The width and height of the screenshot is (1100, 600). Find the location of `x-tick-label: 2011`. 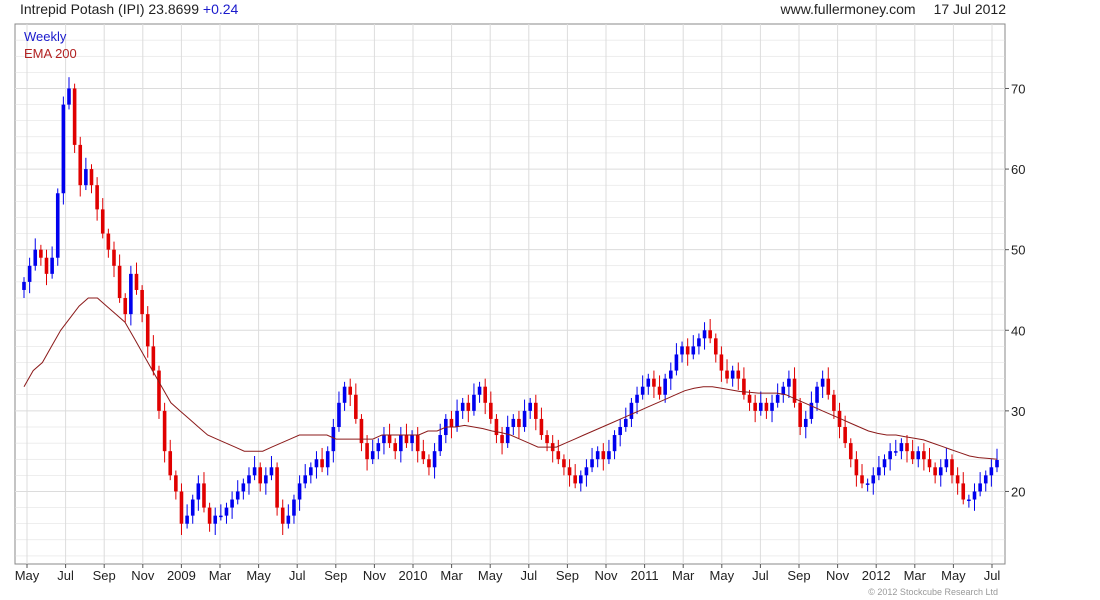

x-tick-label: 2011 is located at coordinates (645, 575).